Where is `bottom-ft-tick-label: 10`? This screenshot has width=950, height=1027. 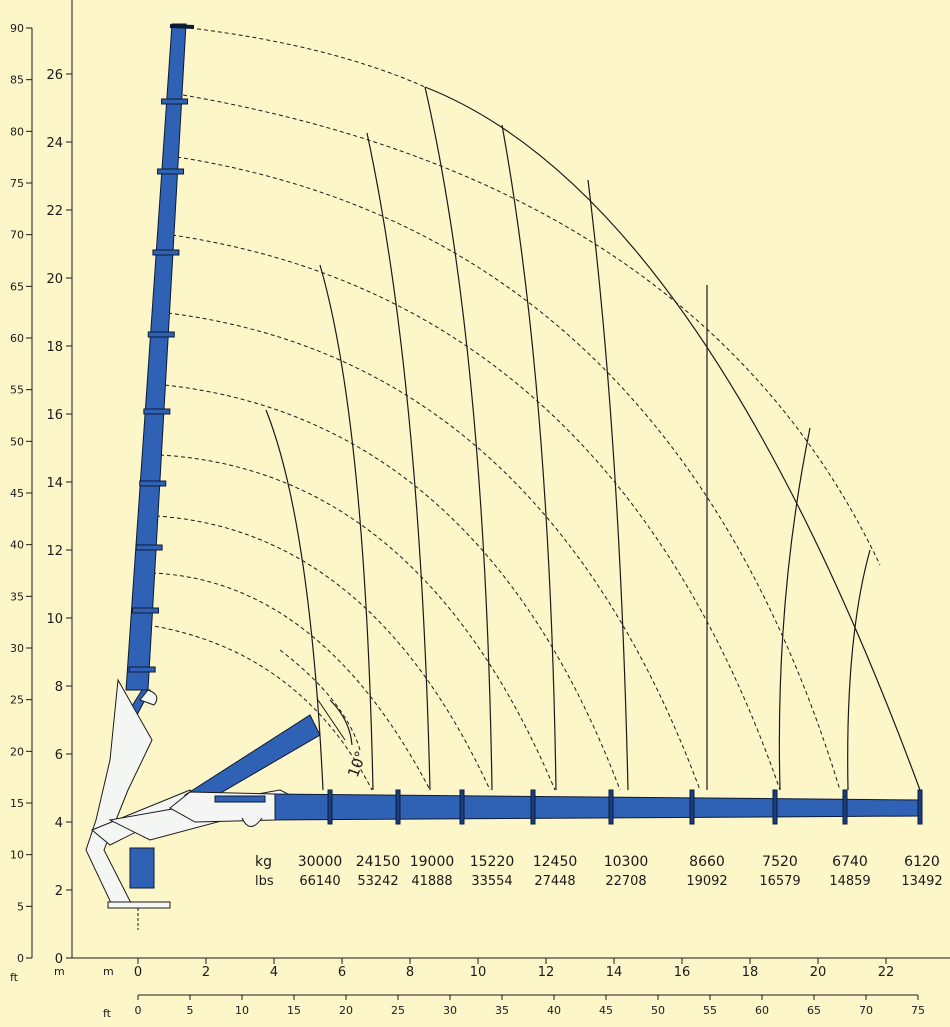 bottom-ft-tick-label: 10 is located at coordinates (242, 1010).